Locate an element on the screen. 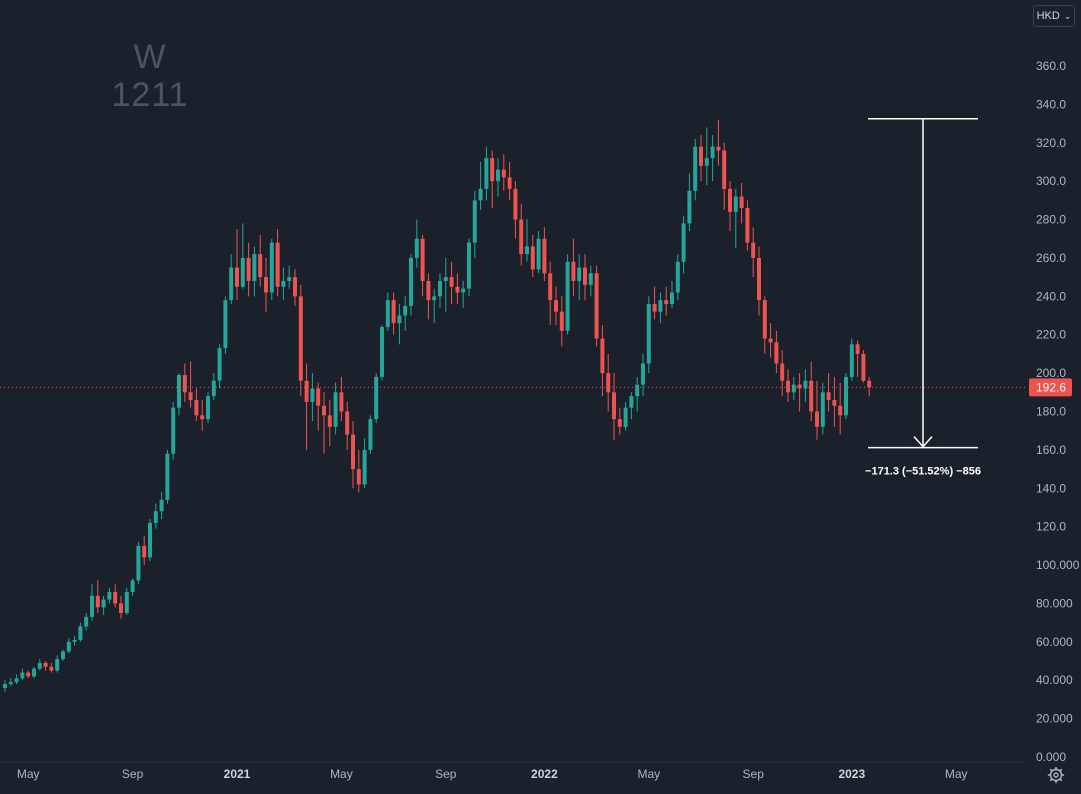 This screenshot has width=1081, height=794. y-tick-label: 20.000 is located at coordinates (1054, 719).